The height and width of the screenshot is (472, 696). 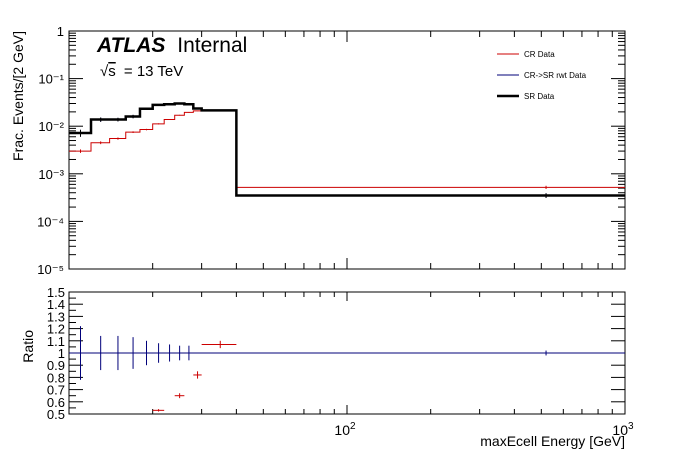 I want to click on ratio-y-axis-label: Ratio, so click(x=28, y=346).